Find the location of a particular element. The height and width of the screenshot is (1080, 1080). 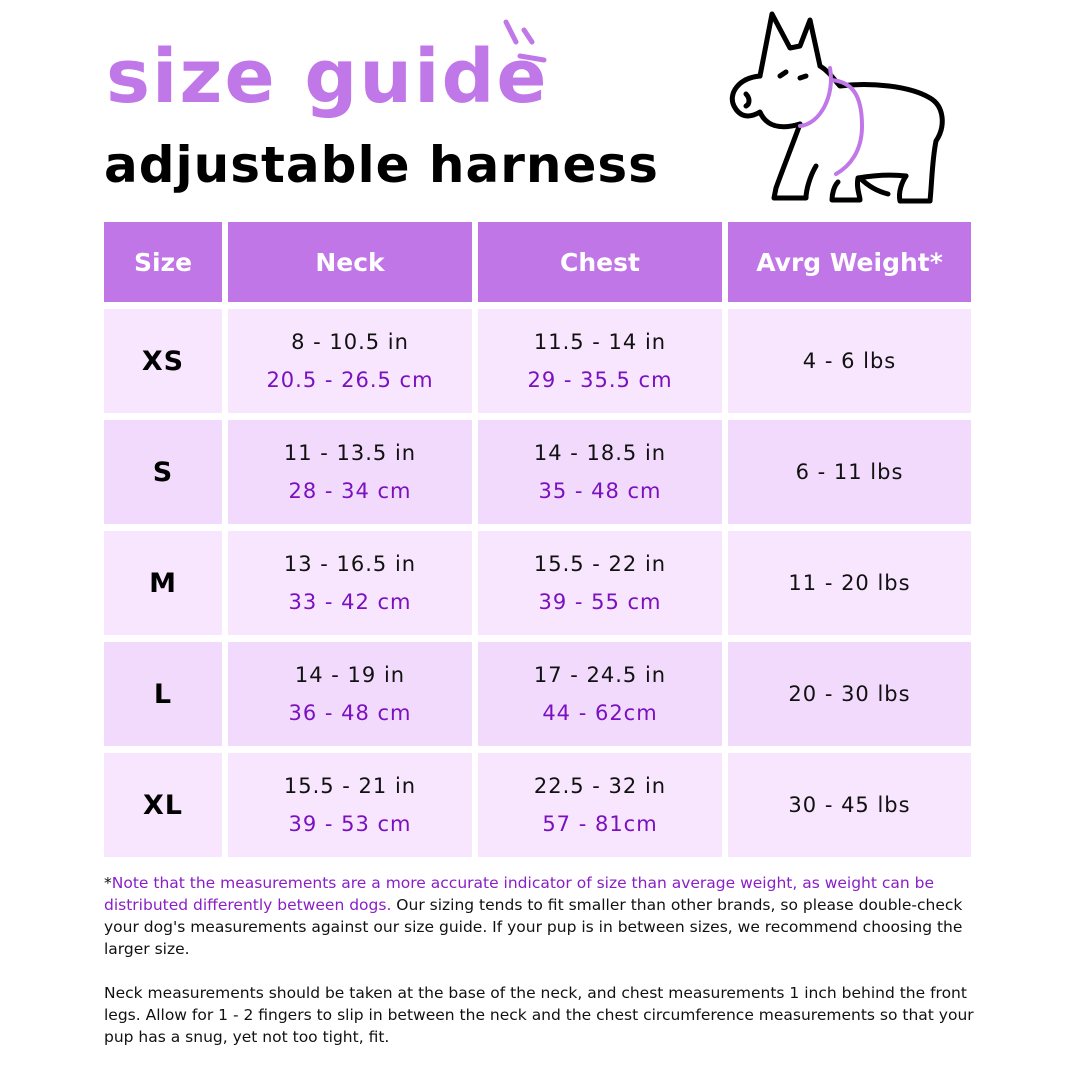

weight-cell: 4 - 6 lbs is located at coordinates (849, 361).